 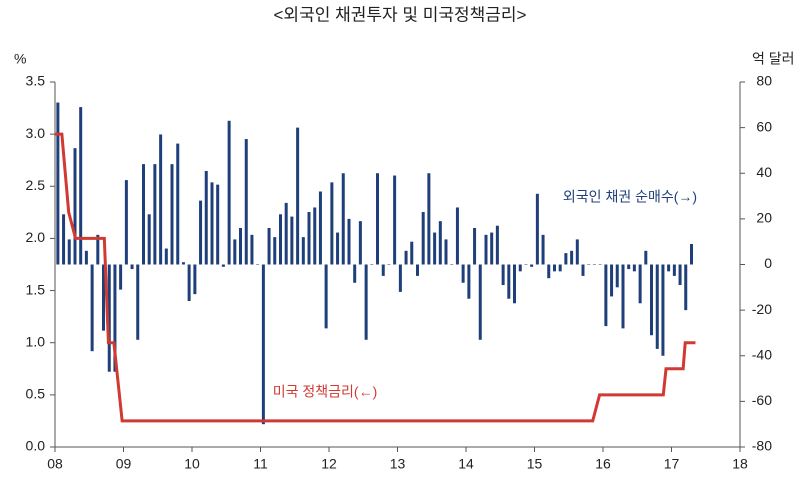 I want to click on x-tick-label: 10, so click(x=192, y=464).